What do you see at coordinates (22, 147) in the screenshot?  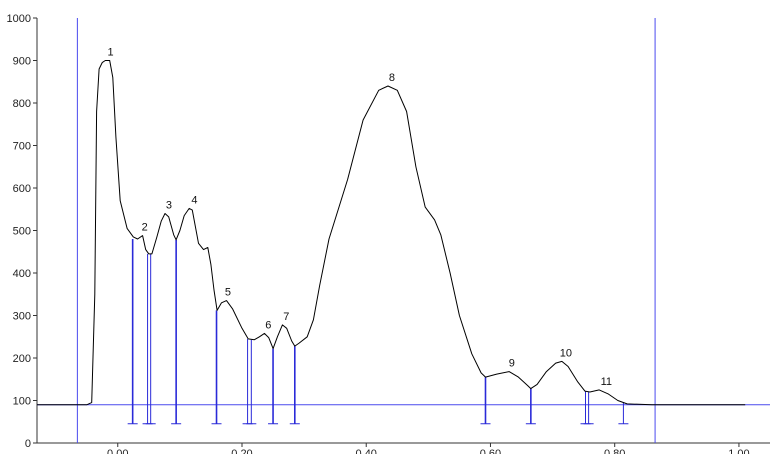 I see `y-tick-label: 700` at bounding box center [22, 147].